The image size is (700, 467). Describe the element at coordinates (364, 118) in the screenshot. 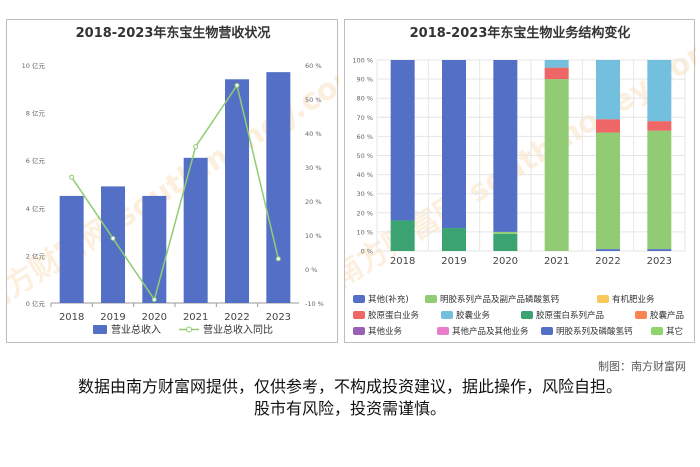

I see `y-tick-label: 70 %` at that location.